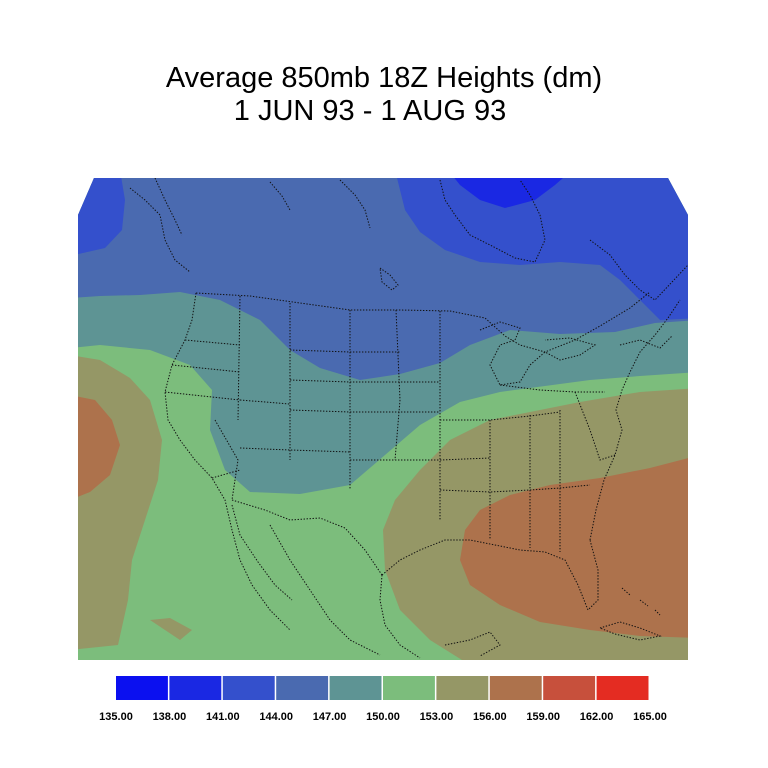  Describe the element at coordinates (597, 717) in the screenshot. I see `legend-tick-label: 162.00` at that location.